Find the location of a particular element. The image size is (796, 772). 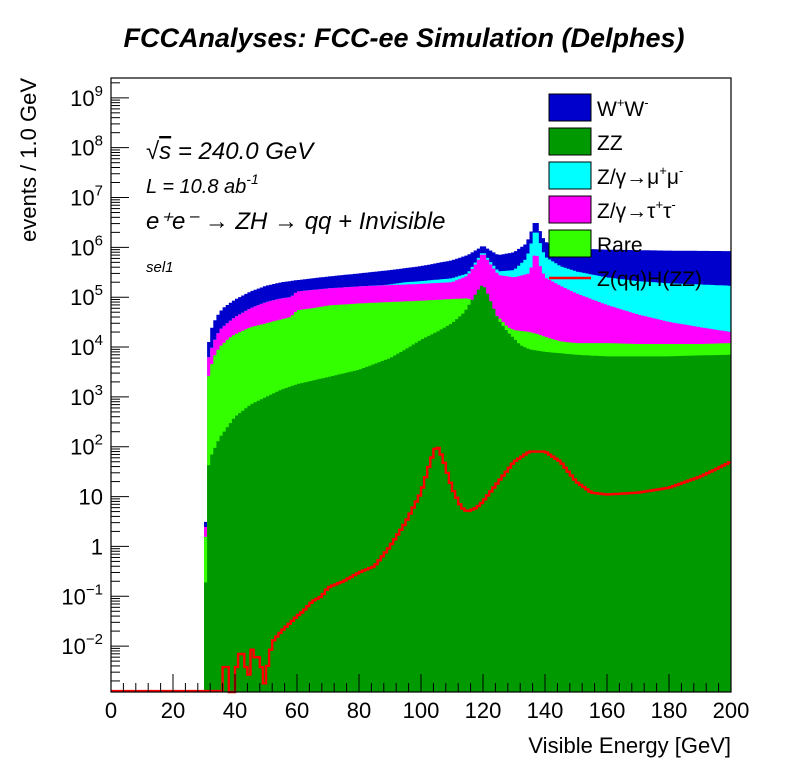

x-tick-label: 180 is located at coordinates (669, 710).